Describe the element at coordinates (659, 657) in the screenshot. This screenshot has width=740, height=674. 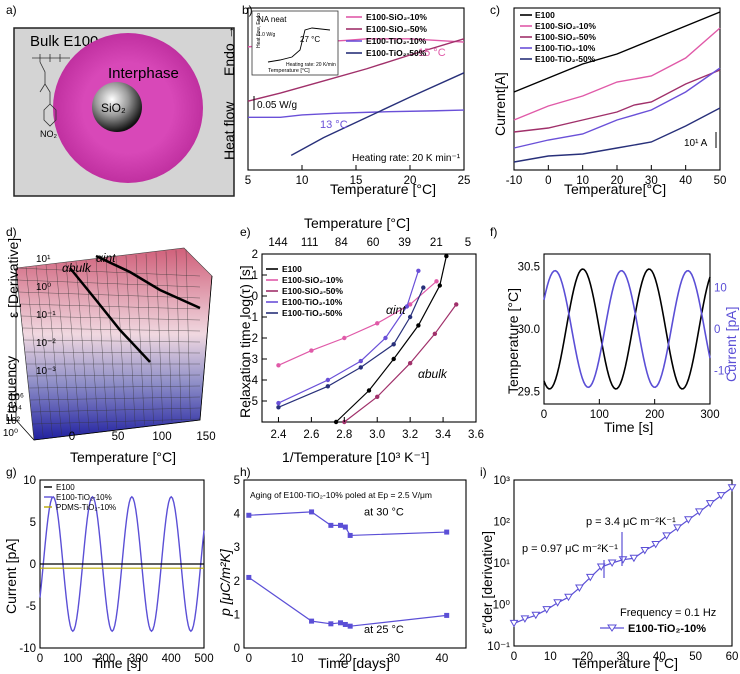
I see `xtick-label-i-4: 40` at that location.